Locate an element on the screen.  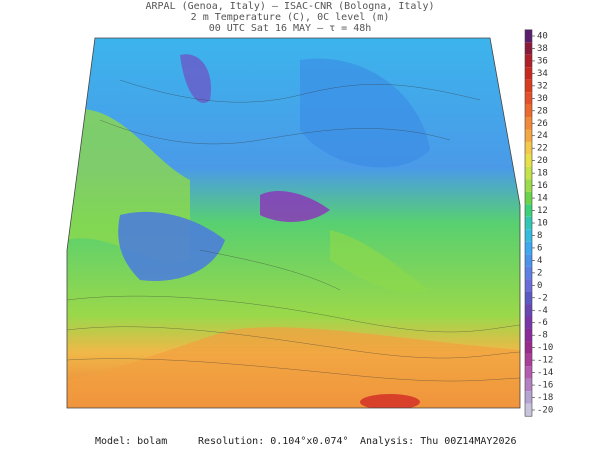
colorbar-label: -10 is located at coordinates (545, 348).